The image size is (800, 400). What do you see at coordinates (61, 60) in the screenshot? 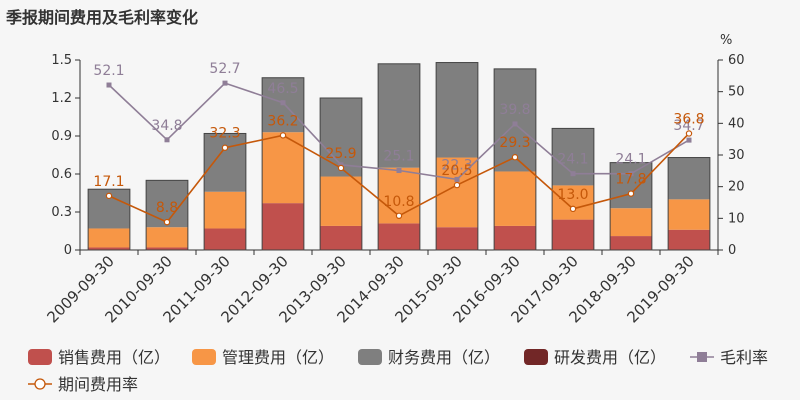
I see `y-tick-left-label: 1.5` at bounding box center [61, 60].